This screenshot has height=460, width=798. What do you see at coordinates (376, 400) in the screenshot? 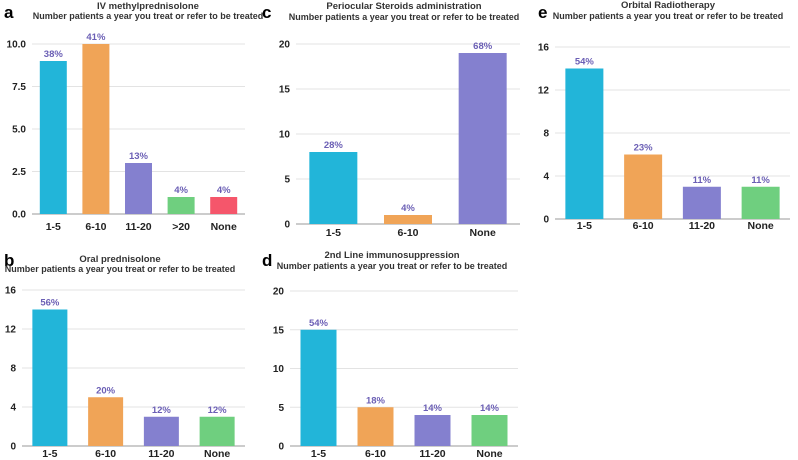
I see `data-label: 18%` at bounding box center [376, 400].